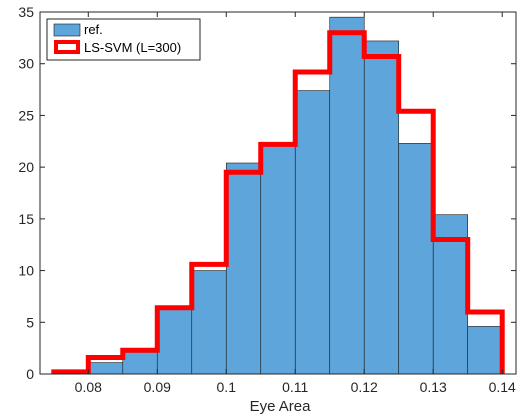 The image size is (526, 418). What do you see at coordinates (26, 12) in the screenshot?
I see `y-tick-label: 35` at bounding box center [26, 12].